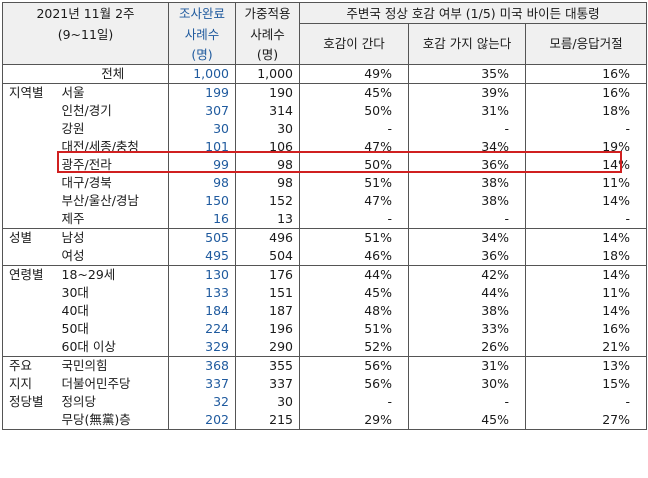 The image size is (648, 478). I want to click on unfavorable-pct: 33%, so click(467, 328).